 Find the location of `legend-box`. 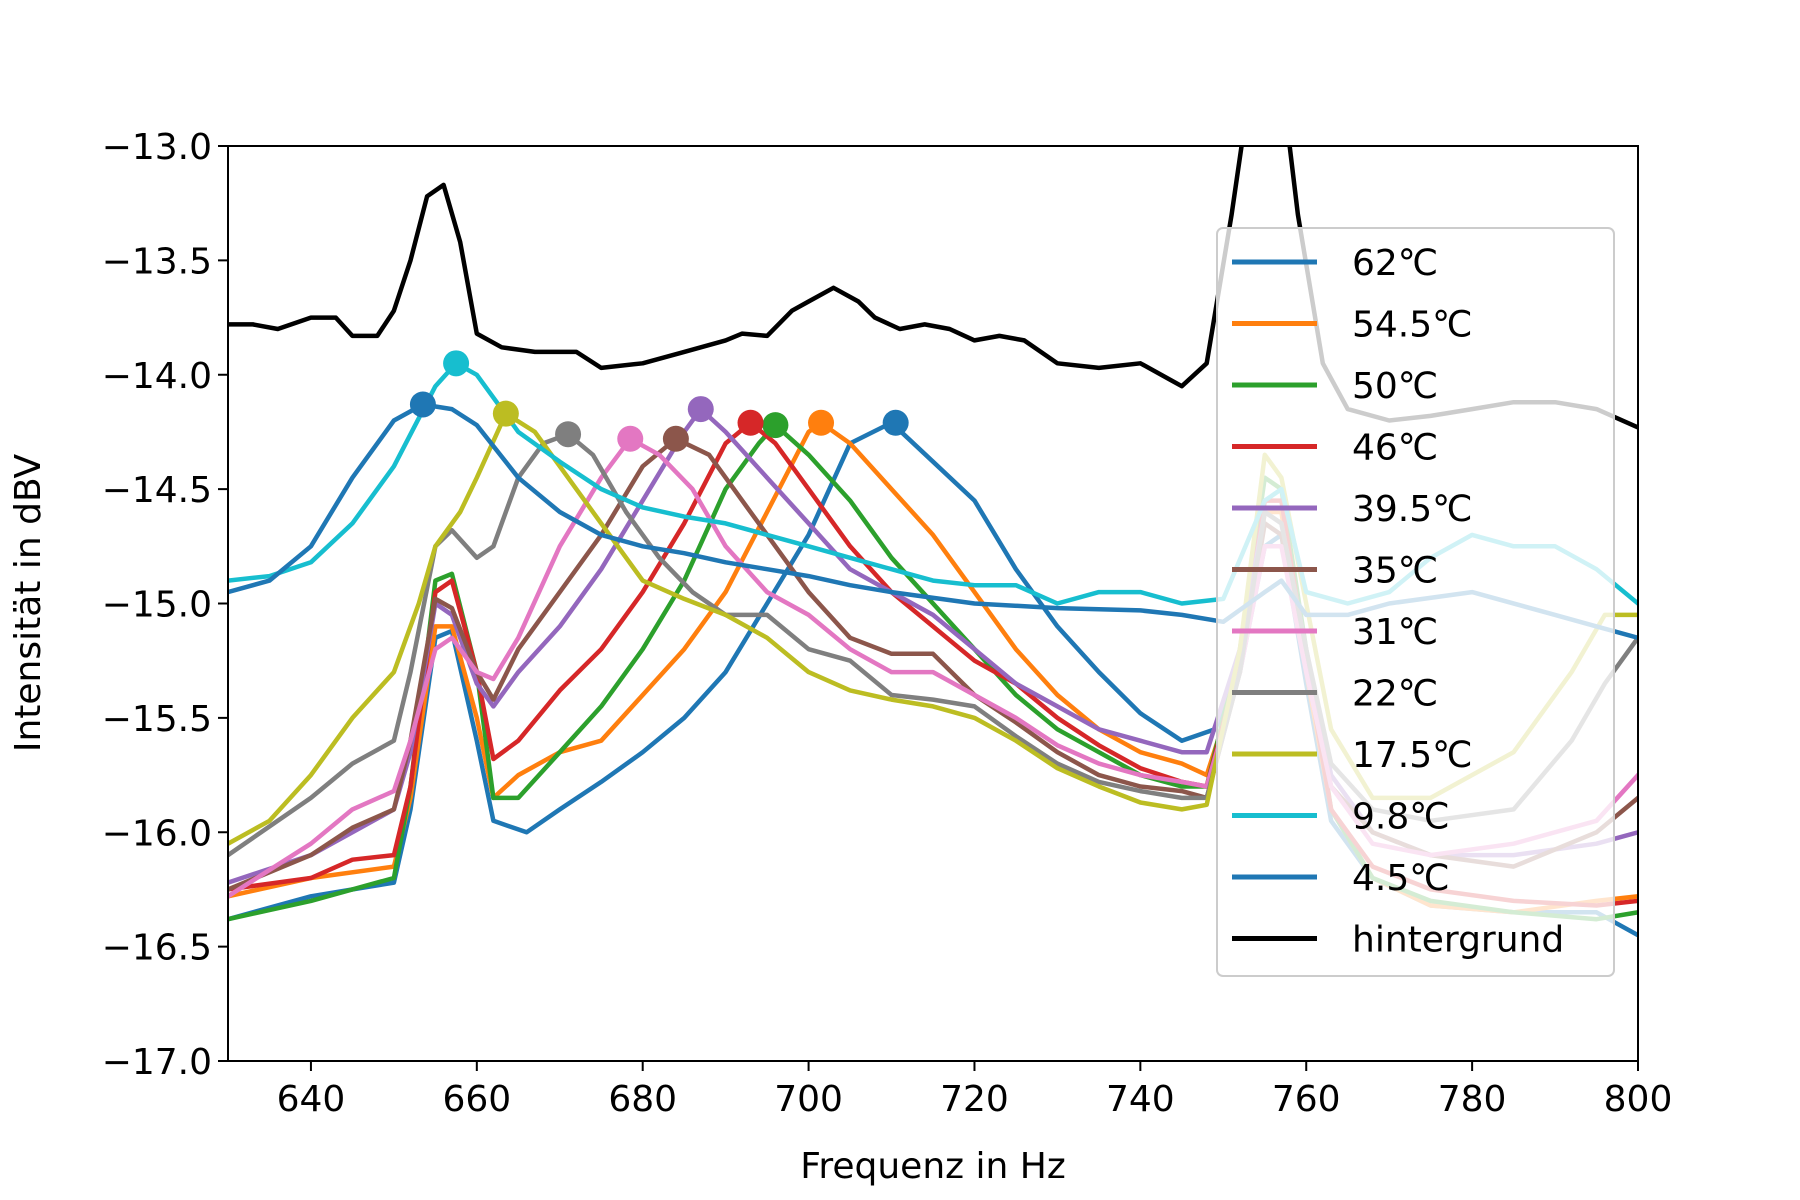

legend-box is located at coordinates (1415, 602).